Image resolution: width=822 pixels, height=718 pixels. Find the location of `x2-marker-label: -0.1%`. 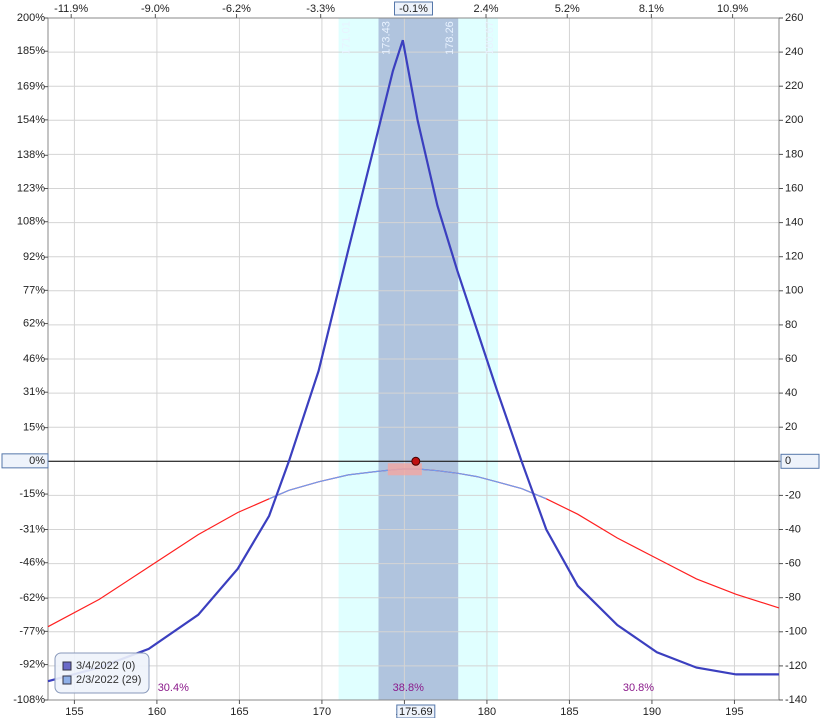

x2-marker-label: -0.1% is located at coordinates (413, 9).